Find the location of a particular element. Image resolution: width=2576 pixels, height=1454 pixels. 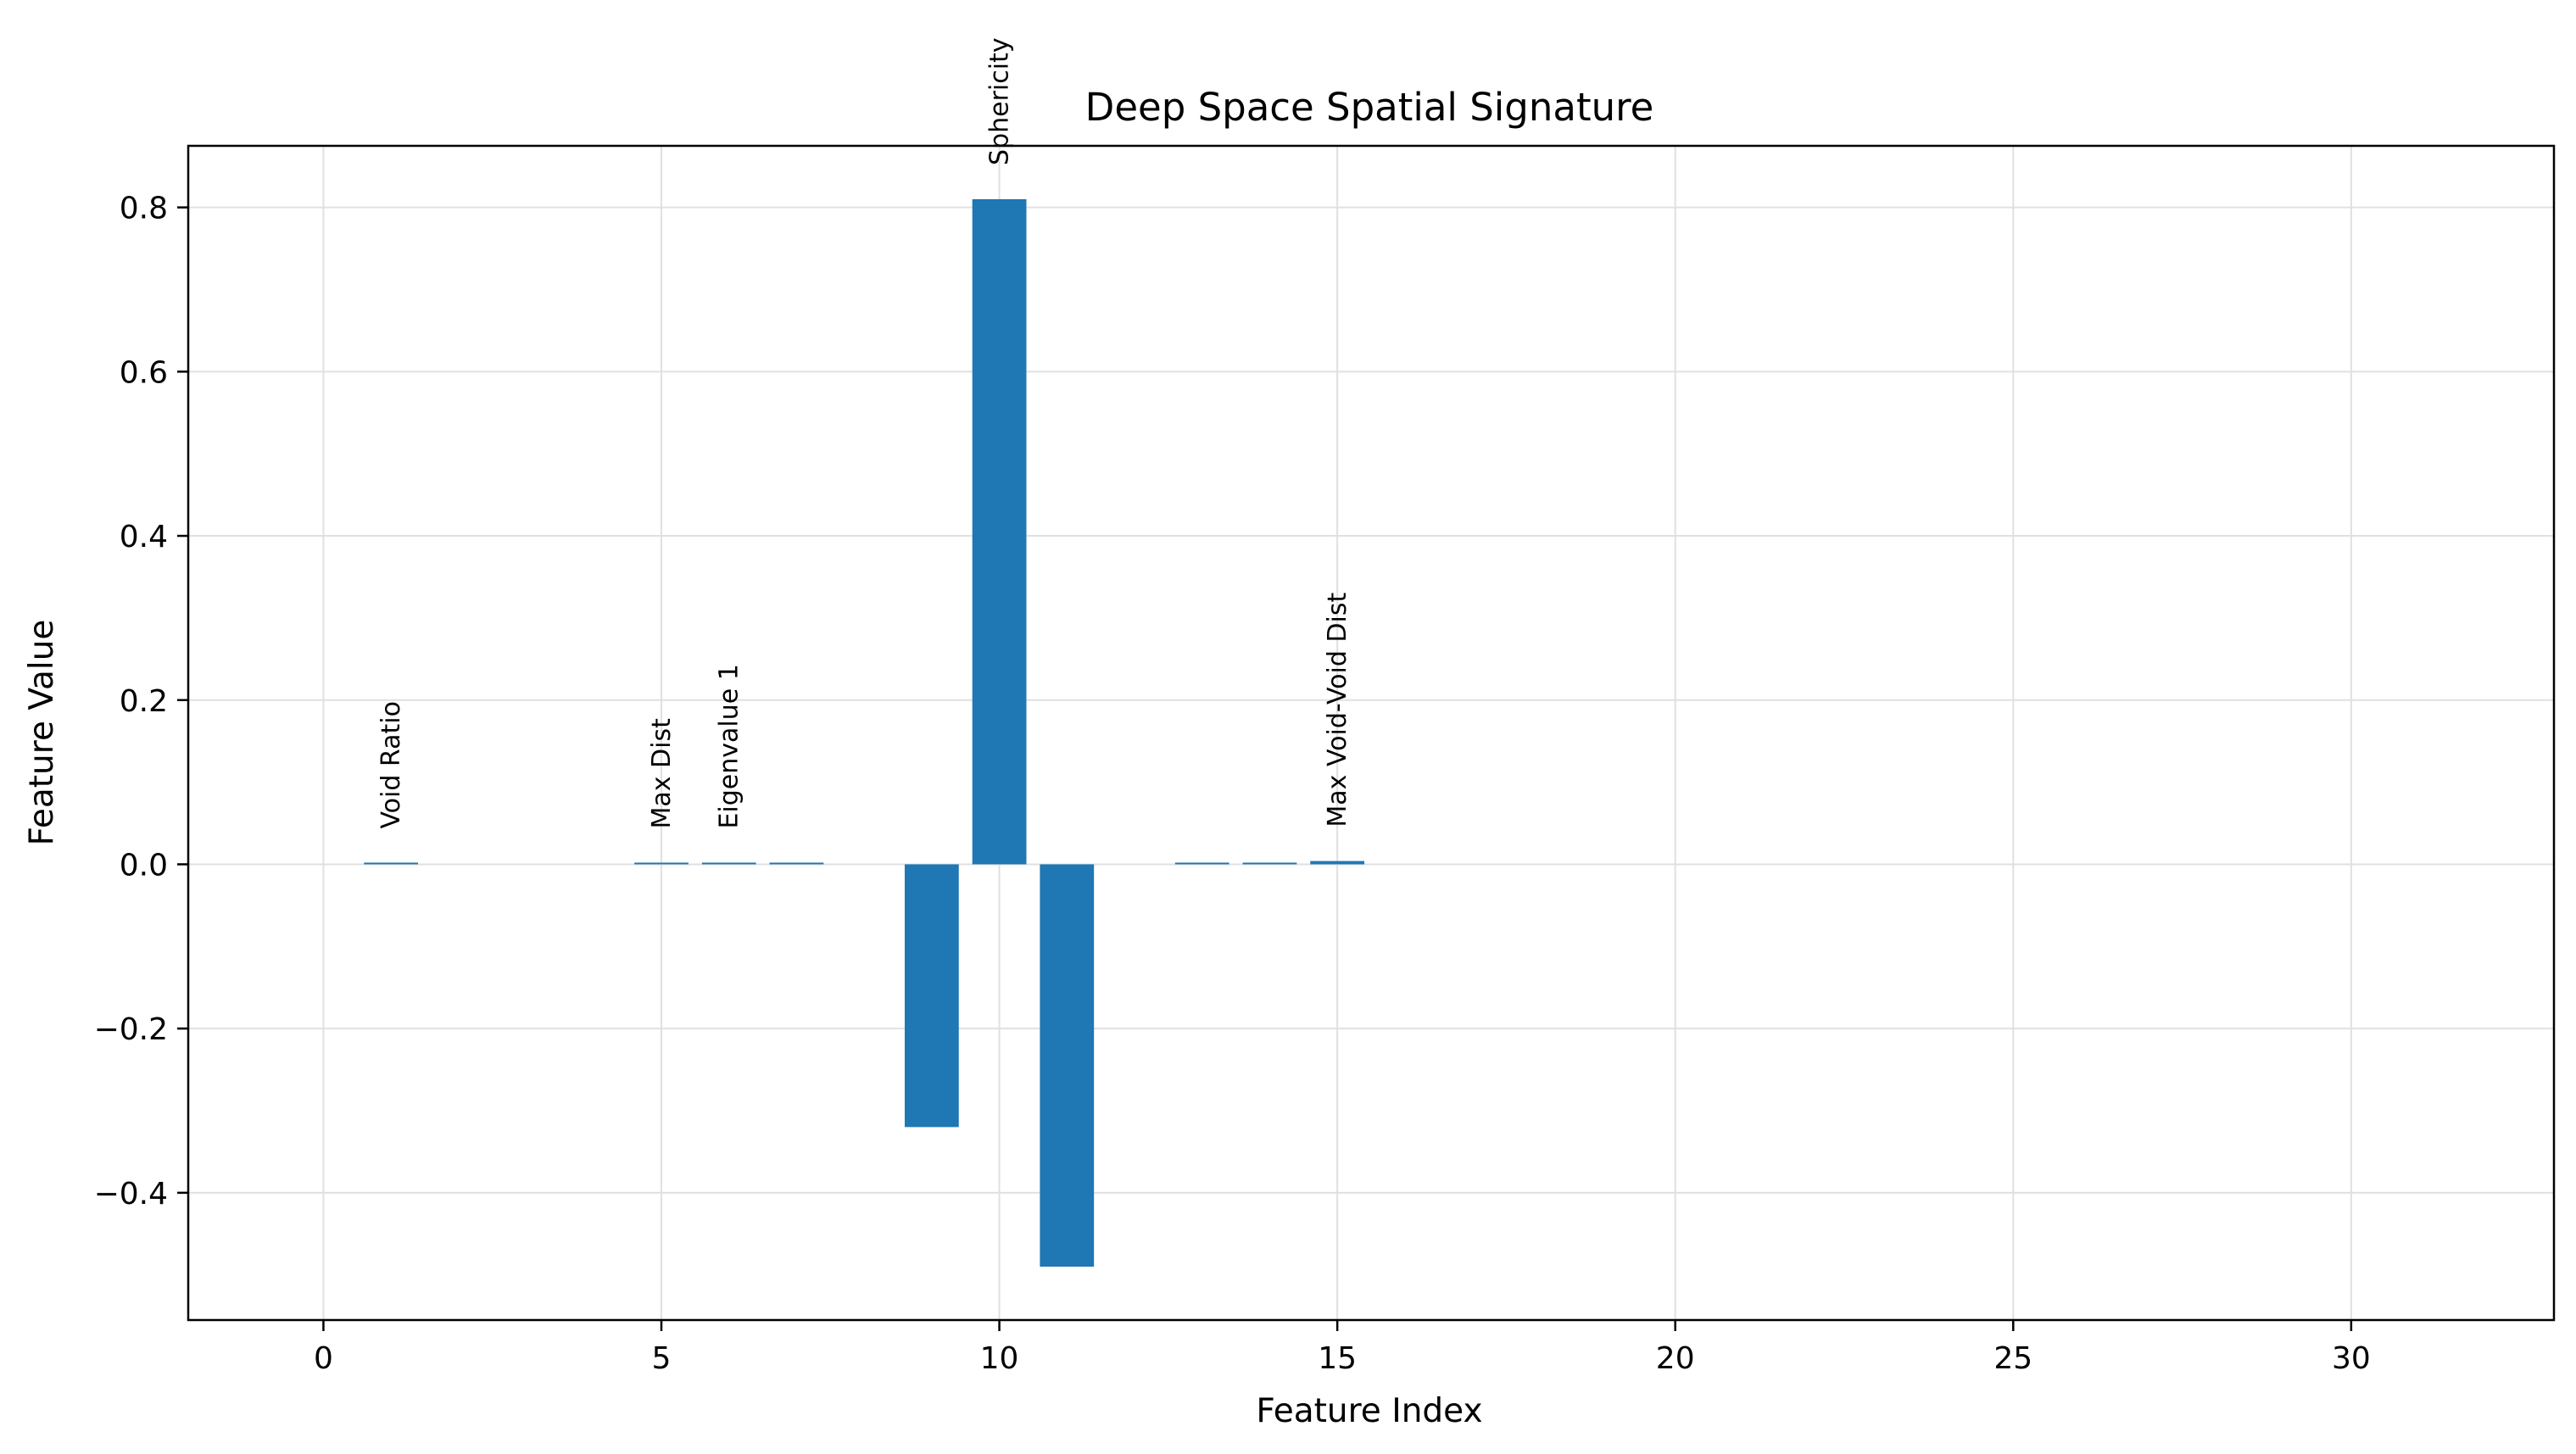

x-tick-label-1: 5 is located at coordinates (662, 1359).